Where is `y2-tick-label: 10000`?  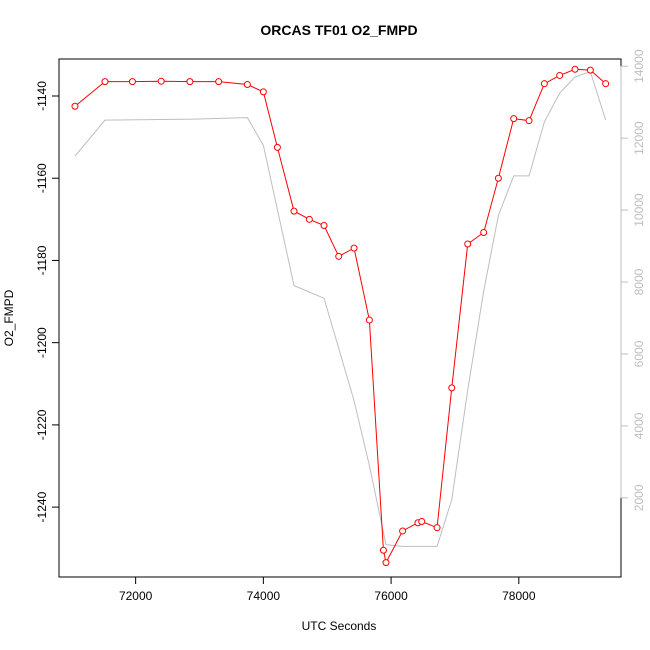 y2-tick-label: 10000 is located at coordinates (639, 210).